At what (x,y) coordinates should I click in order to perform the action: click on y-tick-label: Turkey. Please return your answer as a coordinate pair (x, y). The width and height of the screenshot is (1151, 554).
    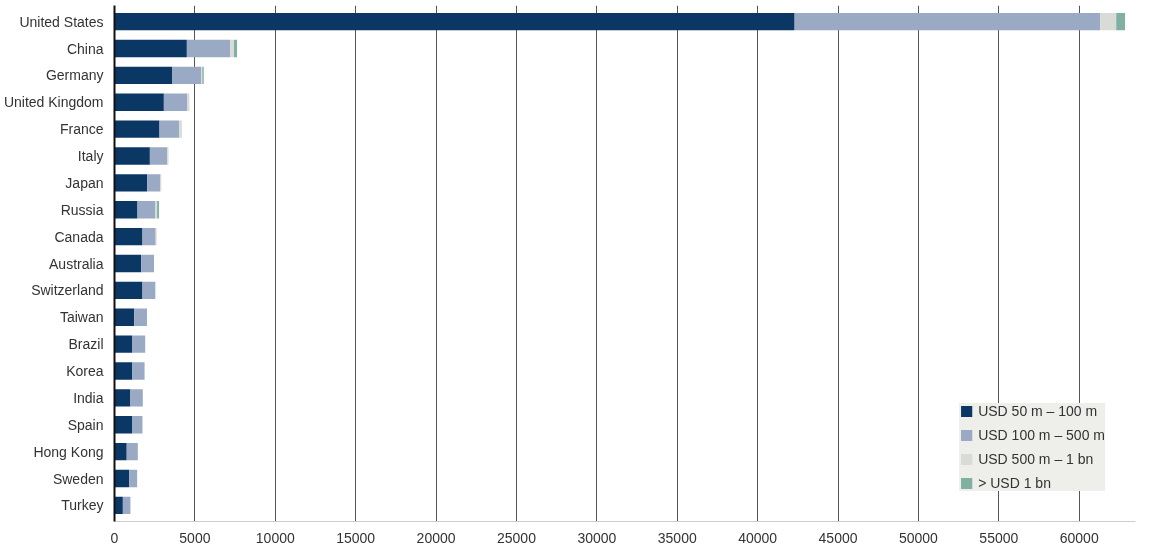
    Looking at the image, I should click on (82, 505).